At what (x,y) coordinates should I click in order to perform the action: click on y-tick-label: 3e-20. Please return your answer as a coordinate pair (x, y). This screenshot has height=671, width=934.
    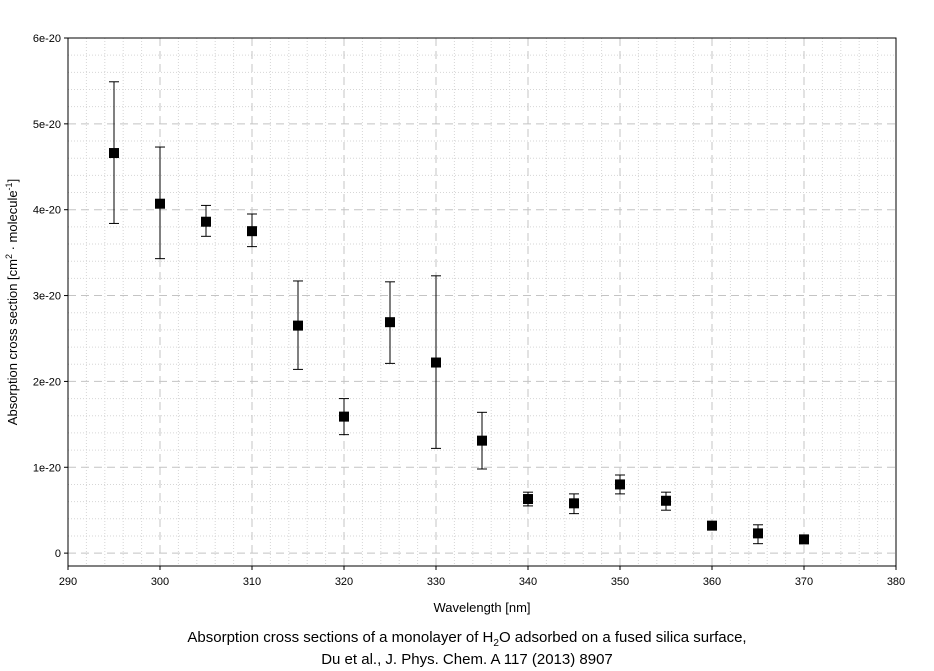
    Looking at the image, I should click on (47, 297).